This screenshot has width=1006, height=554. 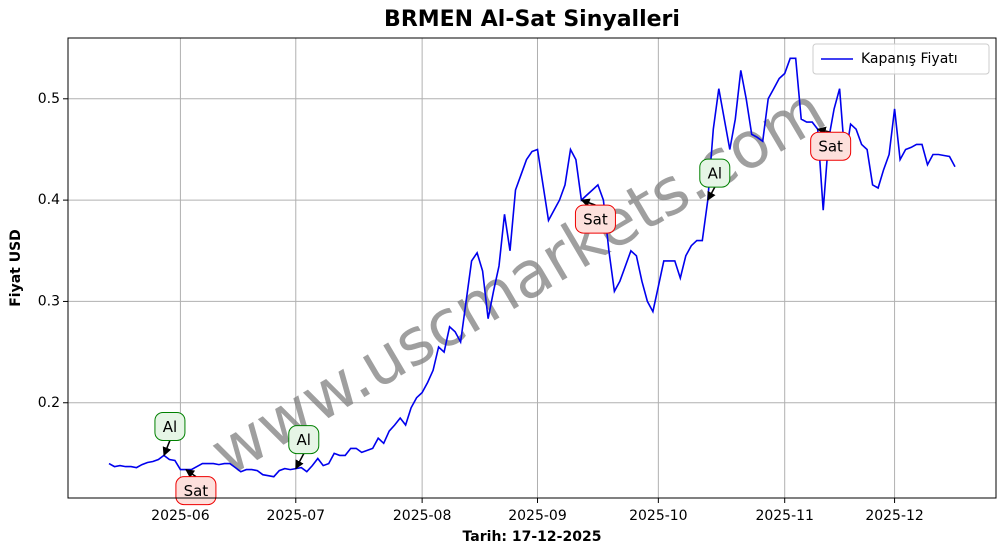 What do you see at coordinates (16, 268) in the screenshot?
I see `y-axis-label: Fiyat USD` at bounding box center [16, 268].